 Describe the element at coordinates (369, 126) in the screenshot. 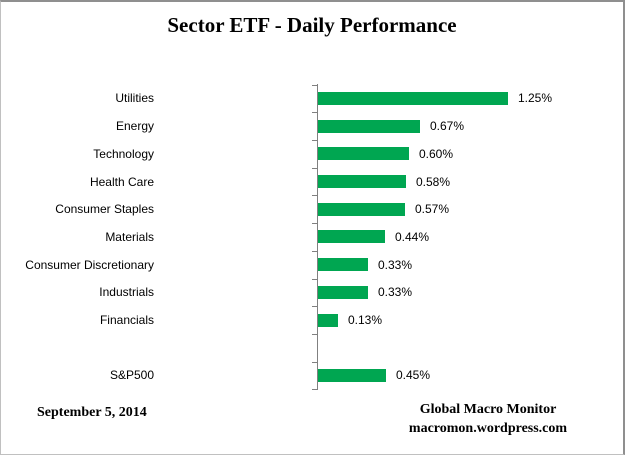

I see `bar-energy` at that location.